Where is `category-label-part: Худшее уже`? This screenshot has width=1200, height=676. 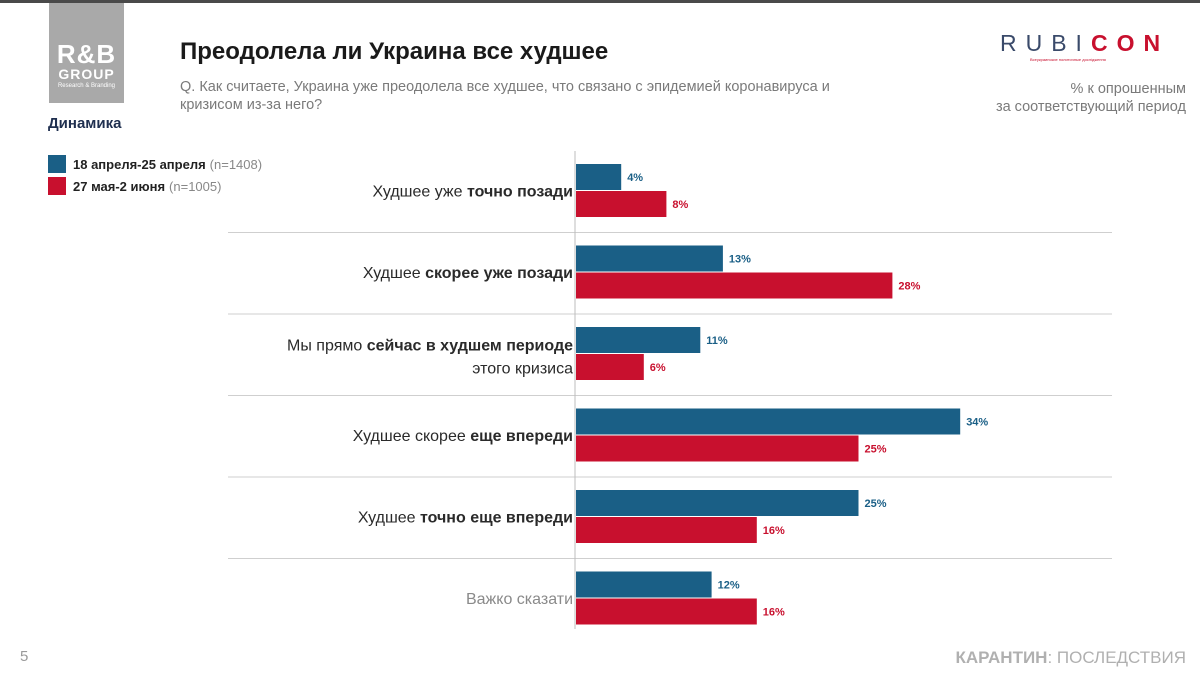 category-label-part: Худшее уже is located at coordinates (420, 192).